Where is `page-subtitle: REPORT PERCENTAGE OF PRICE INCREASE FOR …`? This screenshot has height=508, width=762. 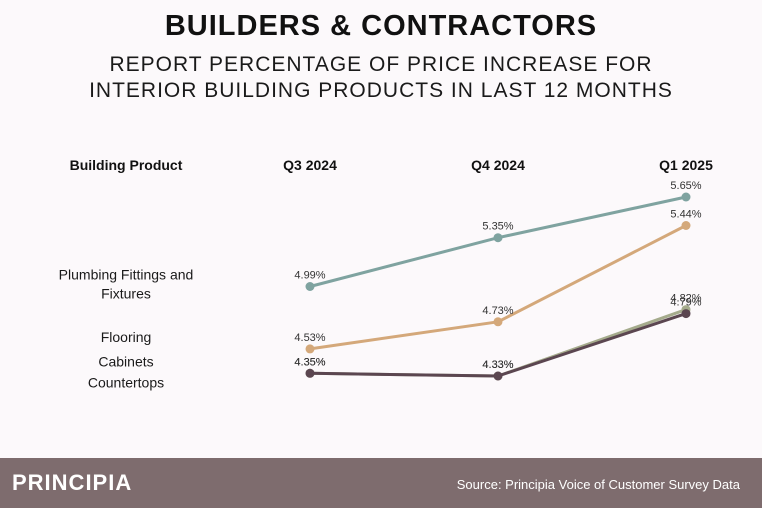 page-subtitle: REPORT PERCENTAGE OF PRICE INCREASE FOR … is located at coordinates (381, 78).